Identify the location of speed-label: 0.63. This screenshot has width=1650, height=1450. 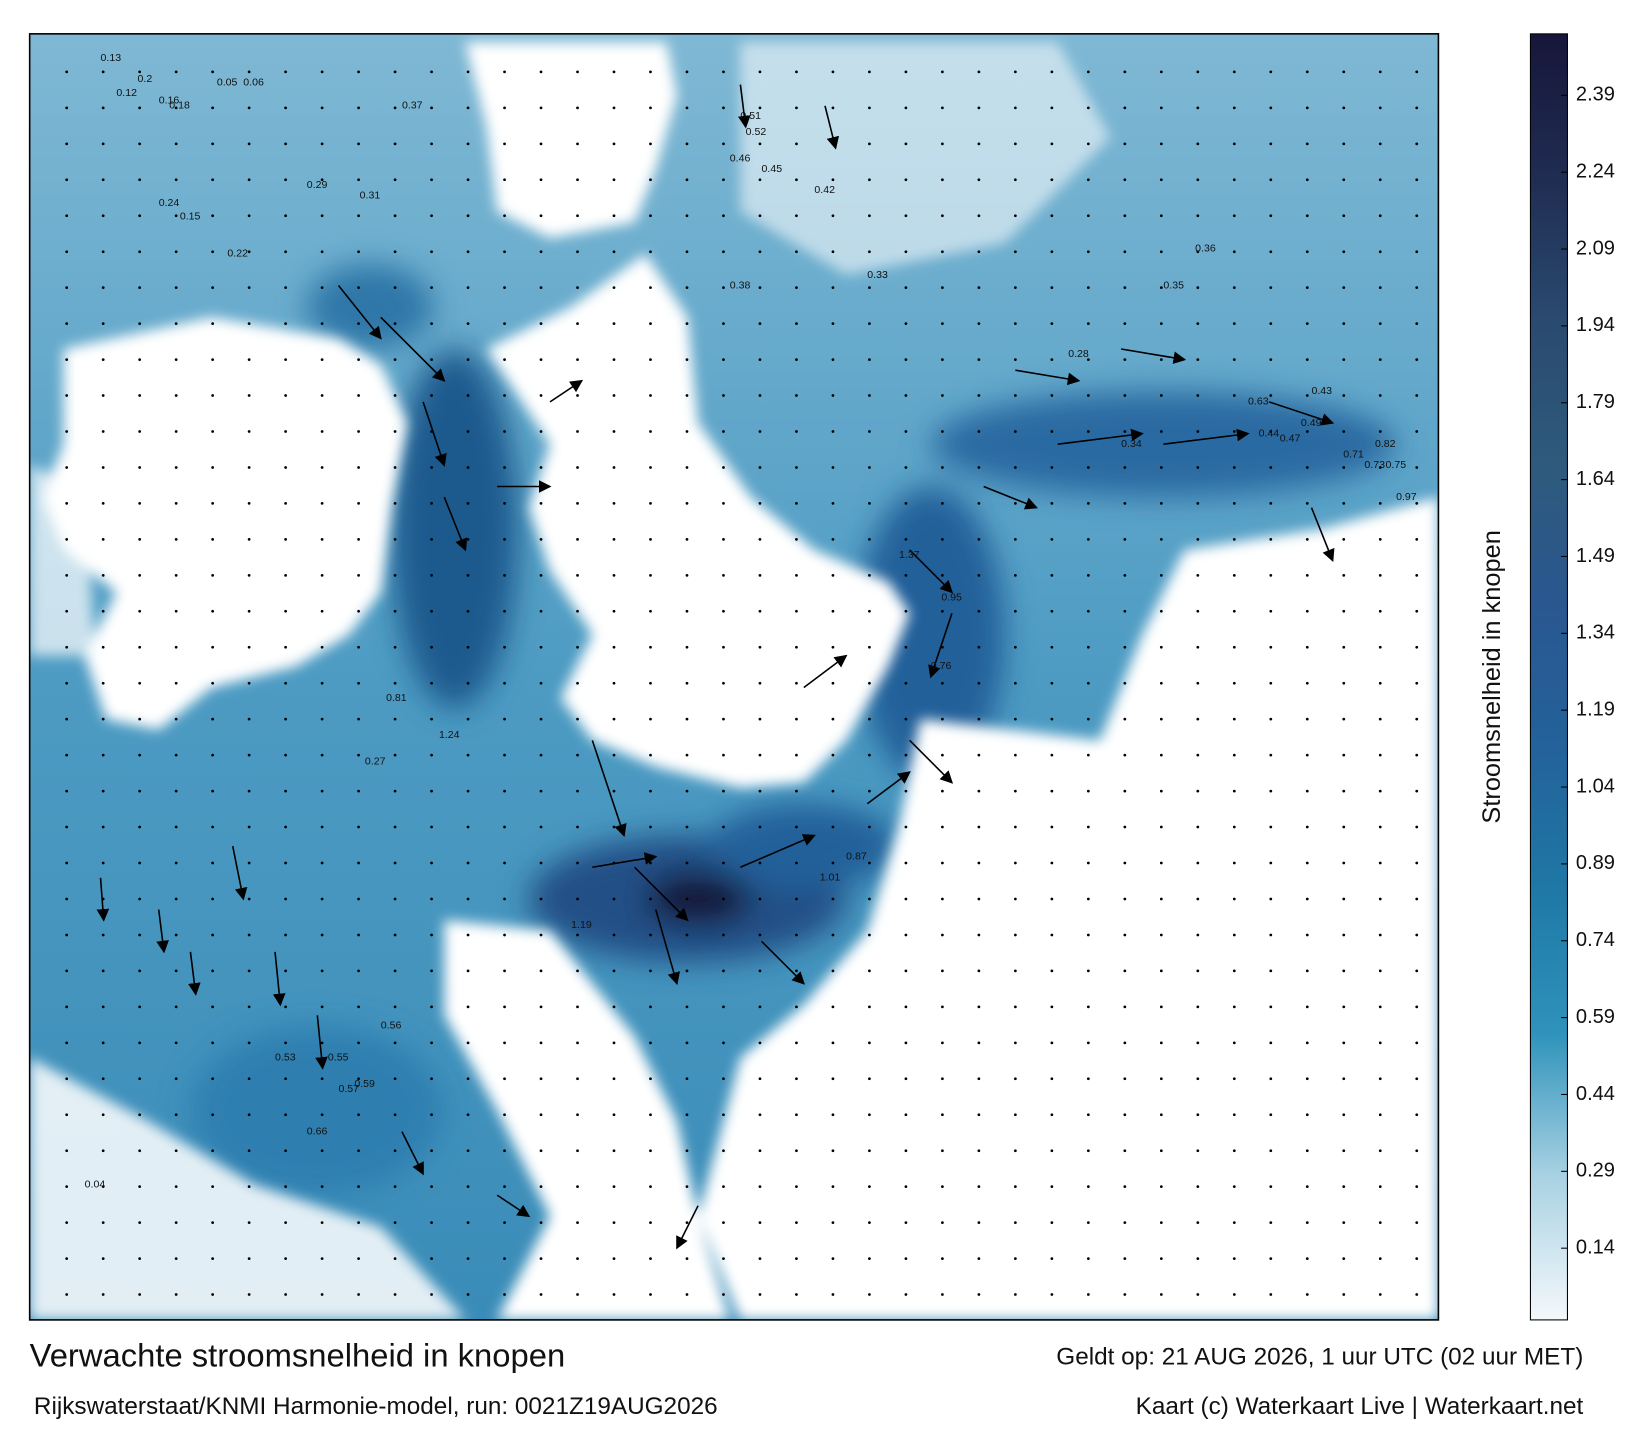
(1258, 402).